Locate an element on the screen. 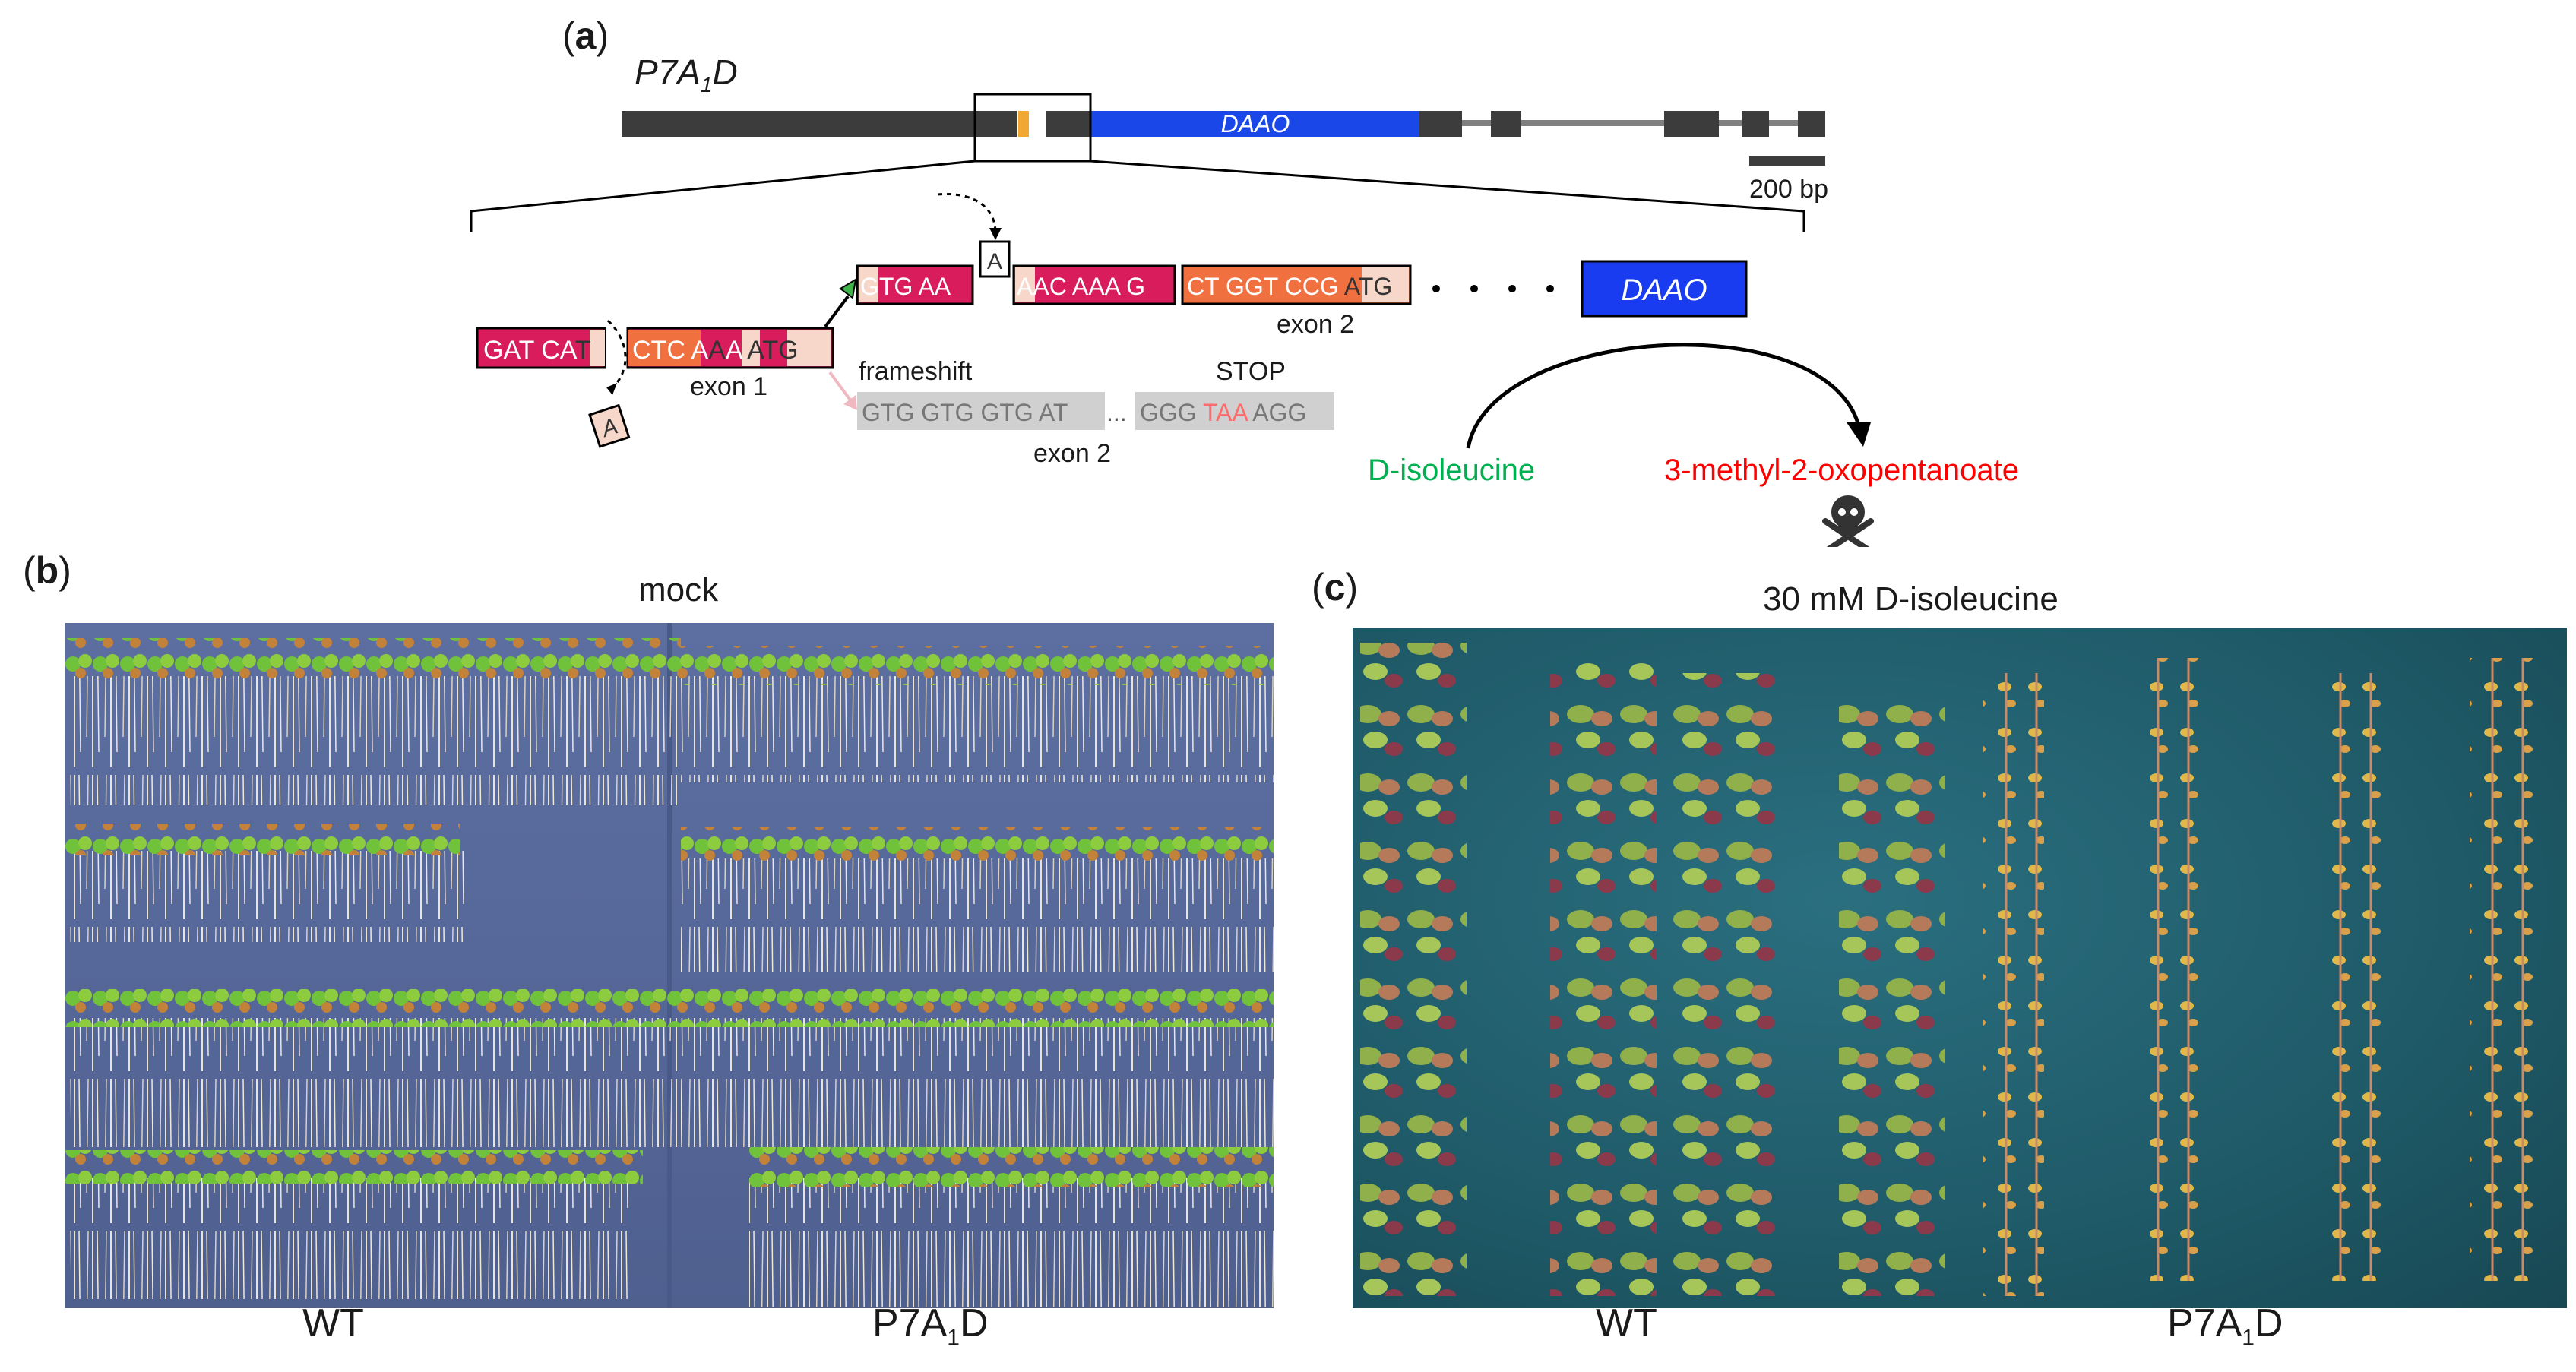 The image size is (2576, 1372). panel-c-letter: (c) is located at coordinates (1335, 587).